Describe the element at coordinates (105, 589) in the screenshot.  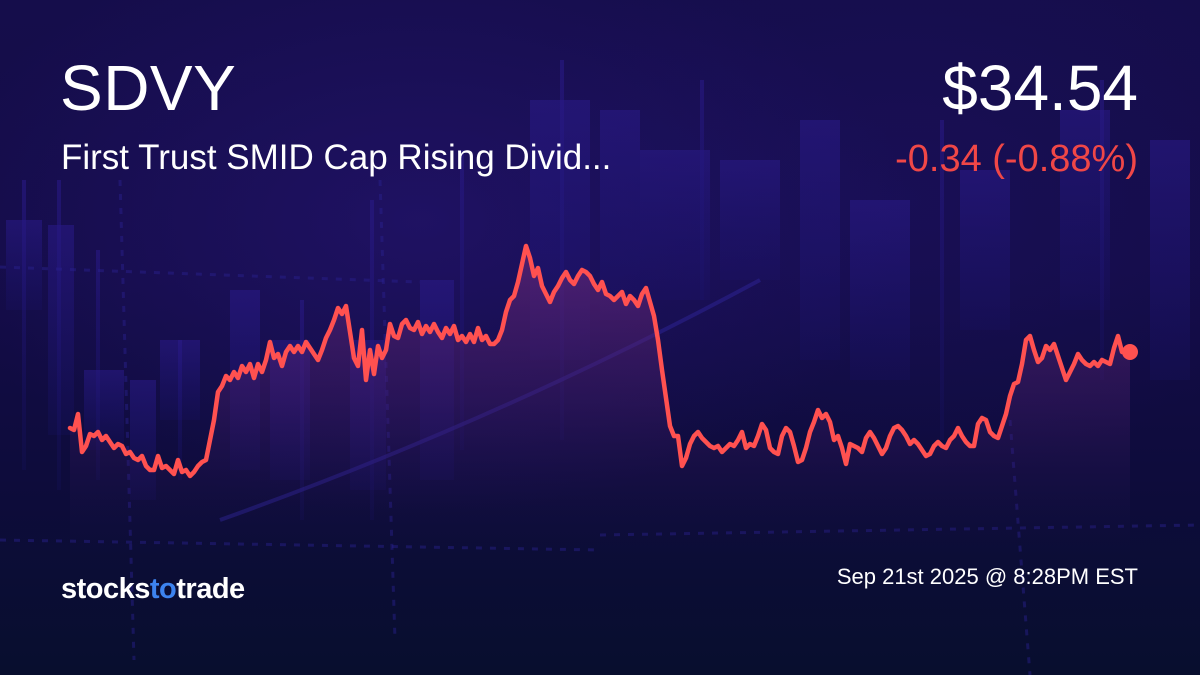
I see `logo-part-stocks: stocks` at that location.